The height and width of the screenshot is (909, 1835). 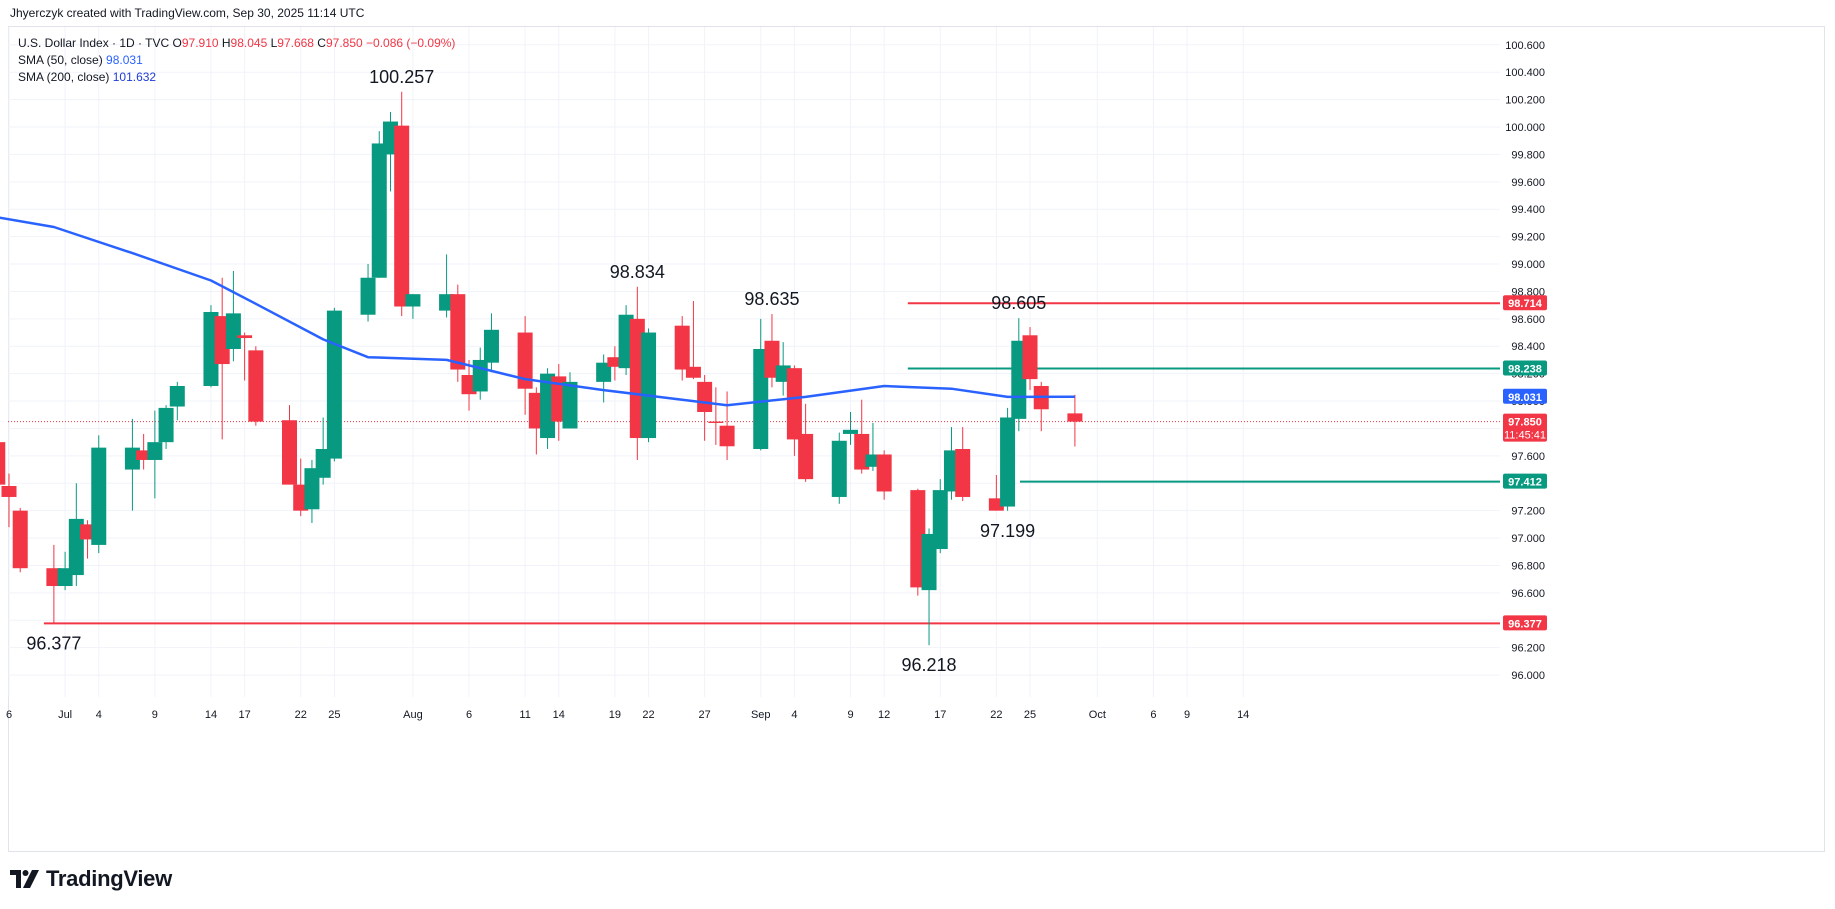 What do you see at coordinates (1097, 715) in the screenshot?
I see `x-tick-label: Oct` at bounding box center [1097, 715].